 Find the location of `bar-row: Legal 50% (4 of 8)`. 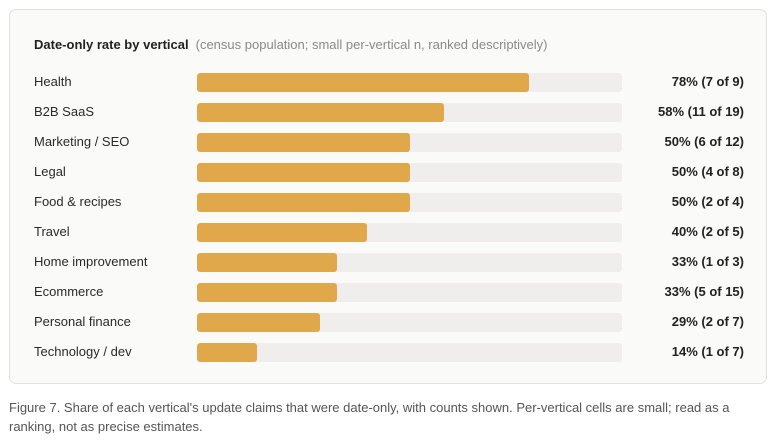

bar-row: Legal 50% (4 of 8) is located at coordinates (389, 172).